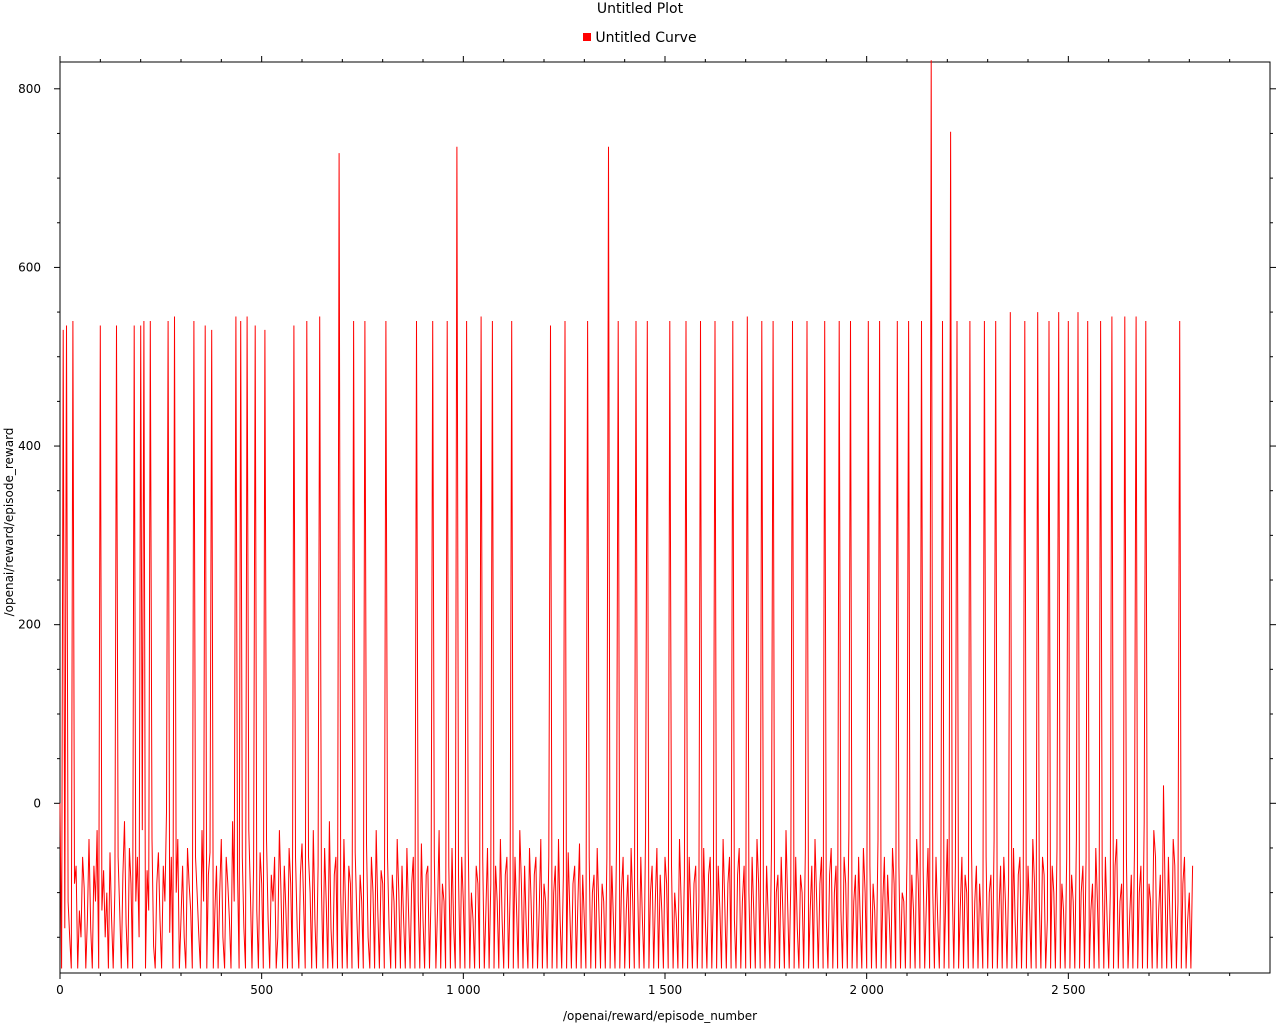 The image size is (1280, 1024). Describe the element at coordinates (60, 990) in the screenshot. I see `x-tick-label: 0` at that location.